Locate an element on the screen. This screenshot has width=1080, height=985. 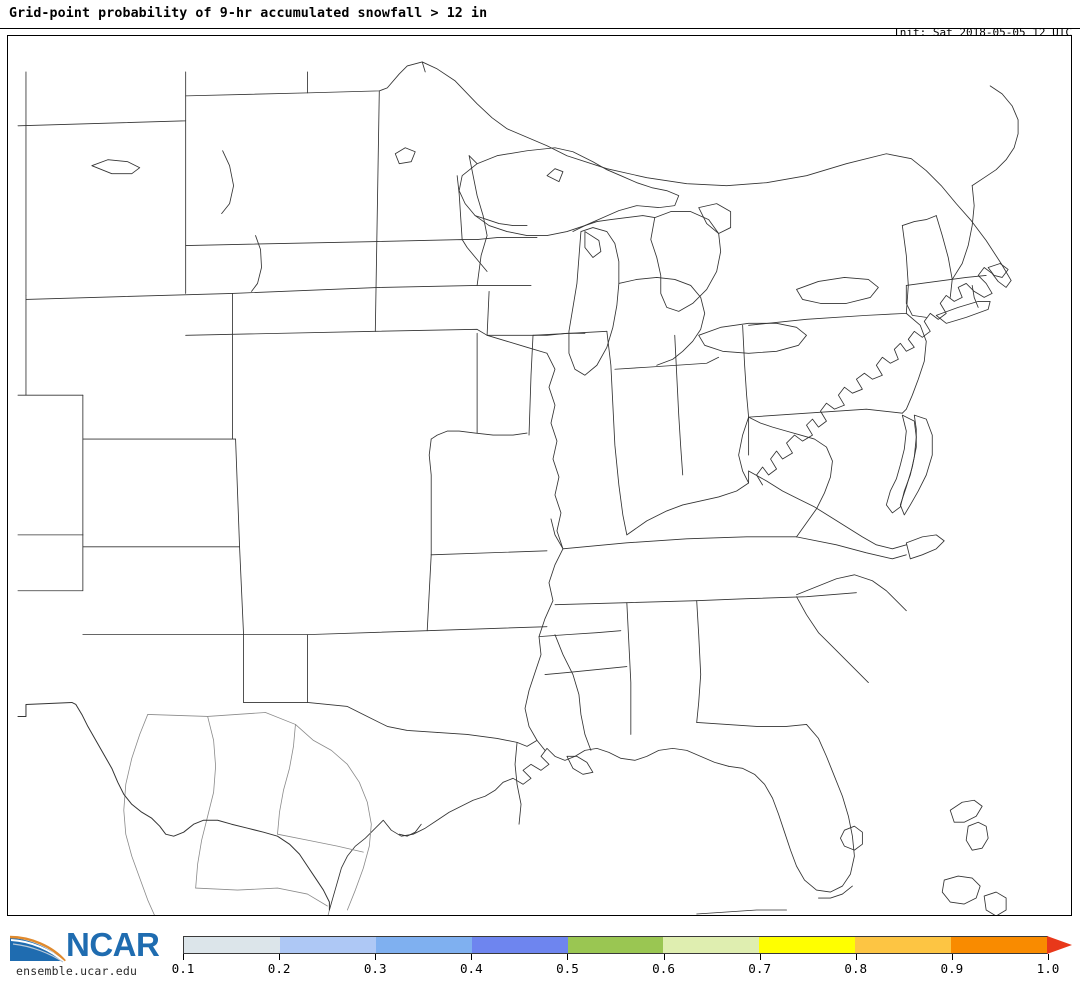
state-border-m6 is located at coordinates (487, 629).